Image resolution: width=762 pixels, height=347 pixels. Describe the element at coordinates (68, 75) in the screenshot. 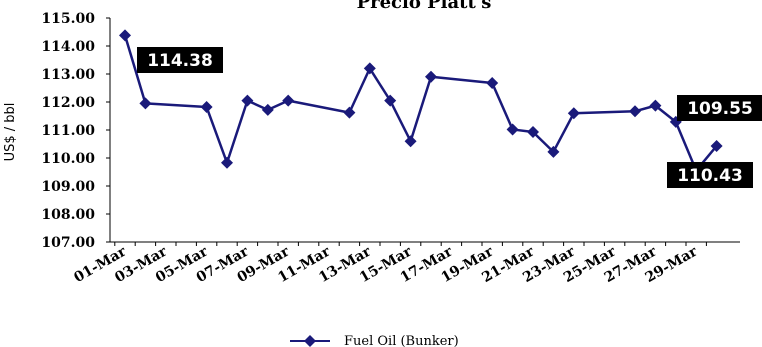

I see `y-tick-label: 113.00` at that location.